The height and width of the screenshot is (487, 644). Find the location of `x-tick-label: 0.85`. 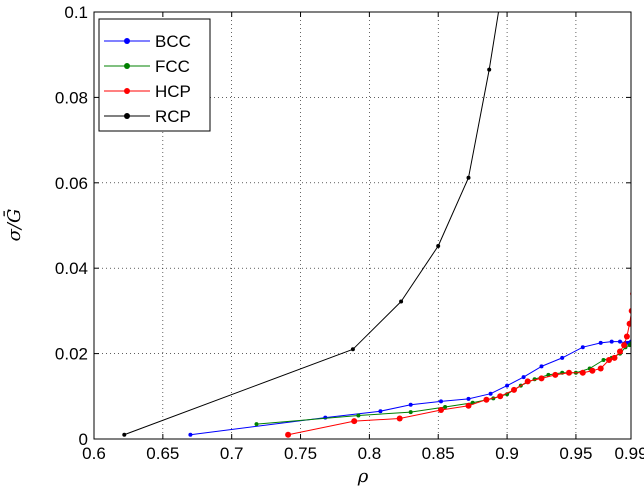

x-tick-label: 0.85 is located at coordinates (438, 453).